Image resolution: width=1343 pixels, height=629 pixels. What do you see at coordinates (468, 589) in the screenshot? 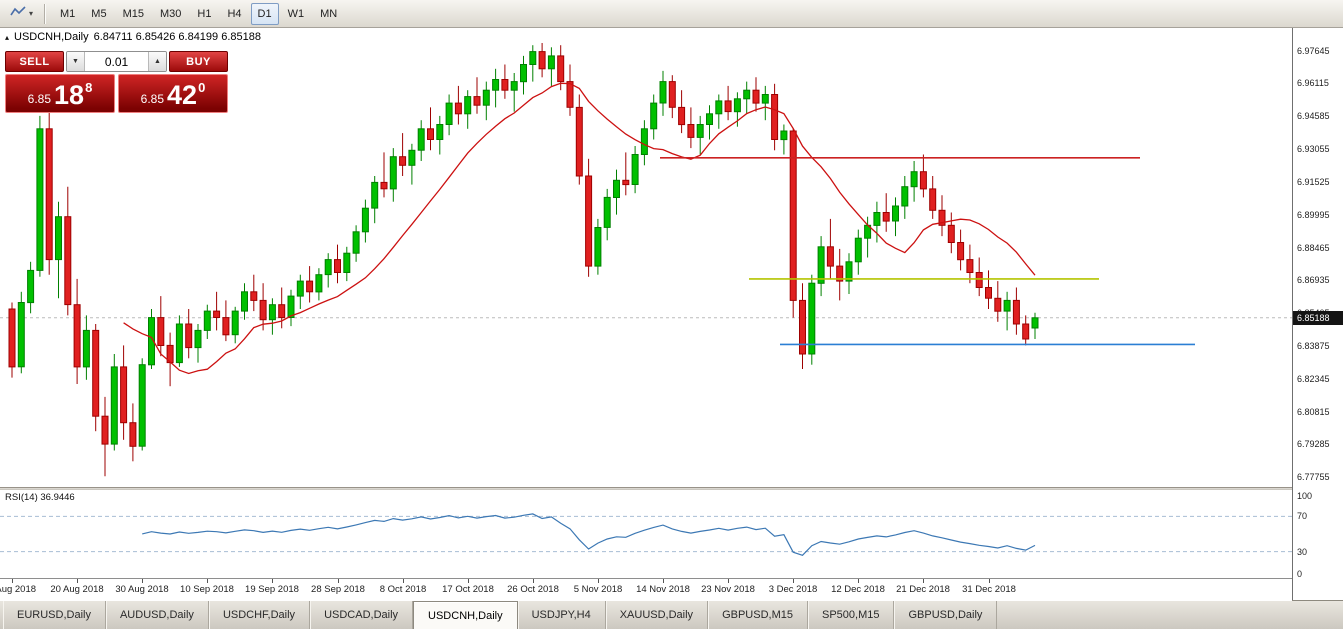
I see `date-label: 17 Oct 2018` at bounding box center [468, 589].